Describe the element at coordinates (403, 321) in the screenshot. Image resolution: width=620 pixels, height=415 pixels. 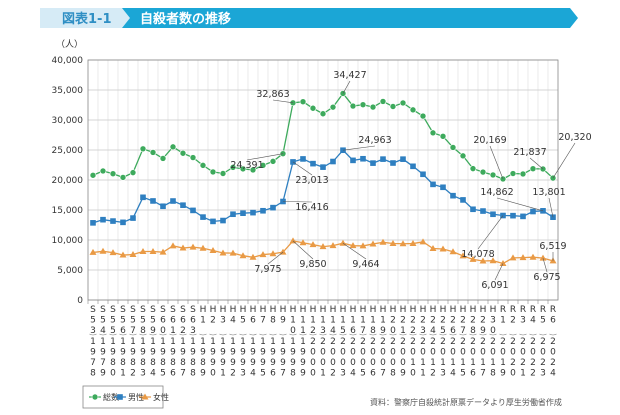
I see `x-tick-label-era: H21` at that location.